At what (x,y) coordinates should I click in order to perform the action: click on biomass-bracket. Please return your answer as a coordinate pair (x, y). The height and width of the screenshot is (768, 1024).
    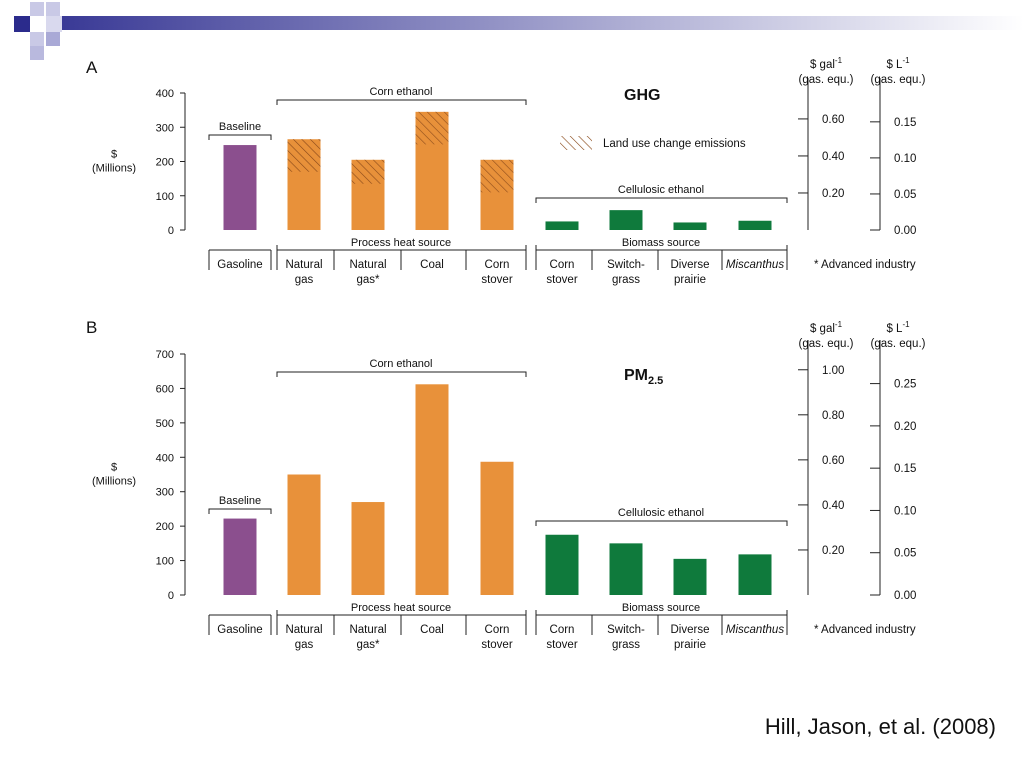
    Looking at the image, I should click on (661, 613).